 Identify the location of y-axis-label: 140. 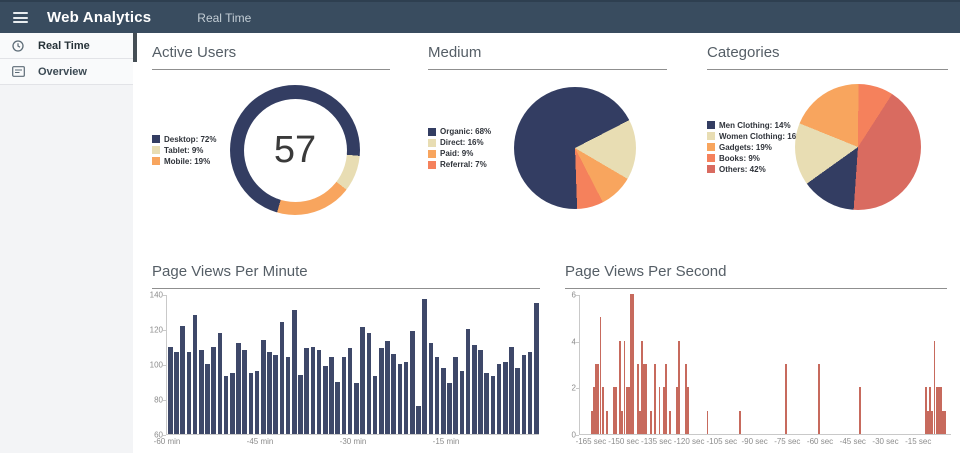
(156, 295).